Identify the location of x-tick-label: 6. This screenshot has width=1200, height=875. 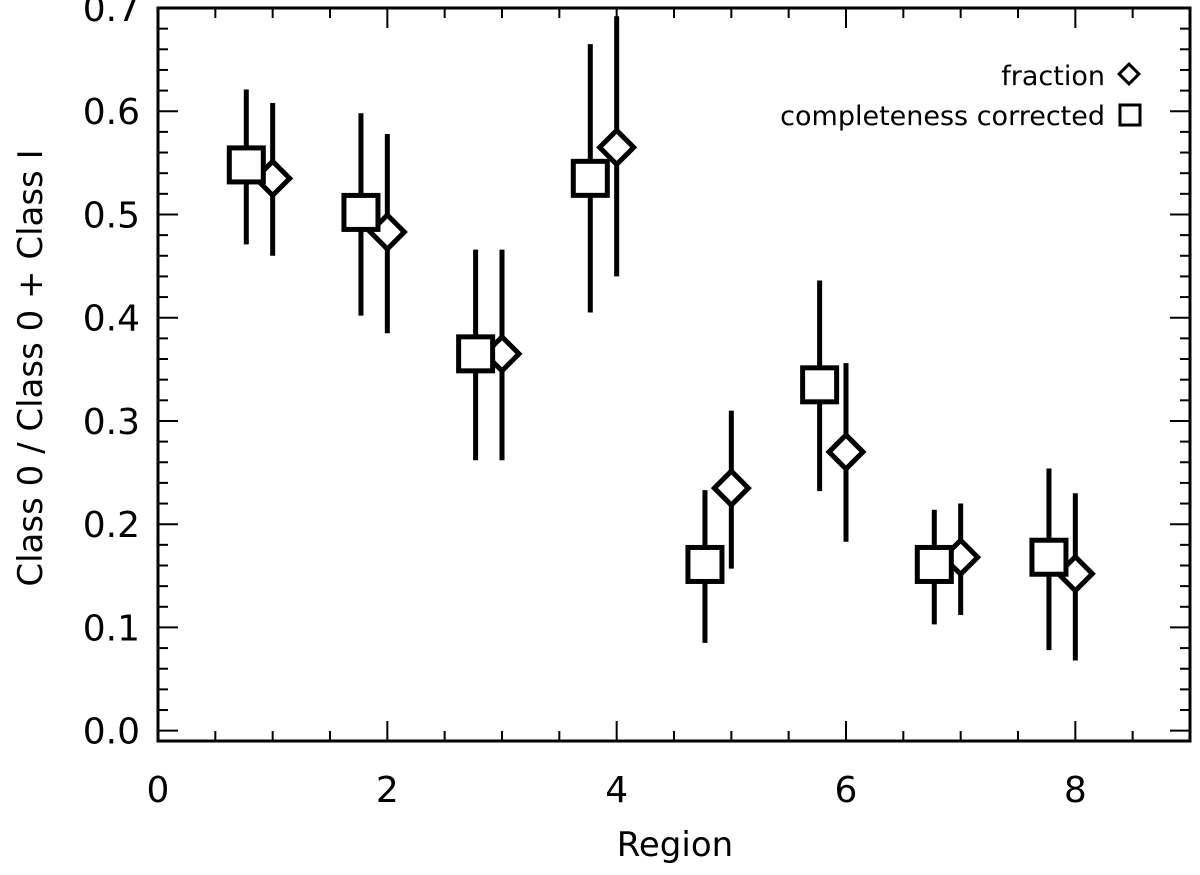
(846, 790).